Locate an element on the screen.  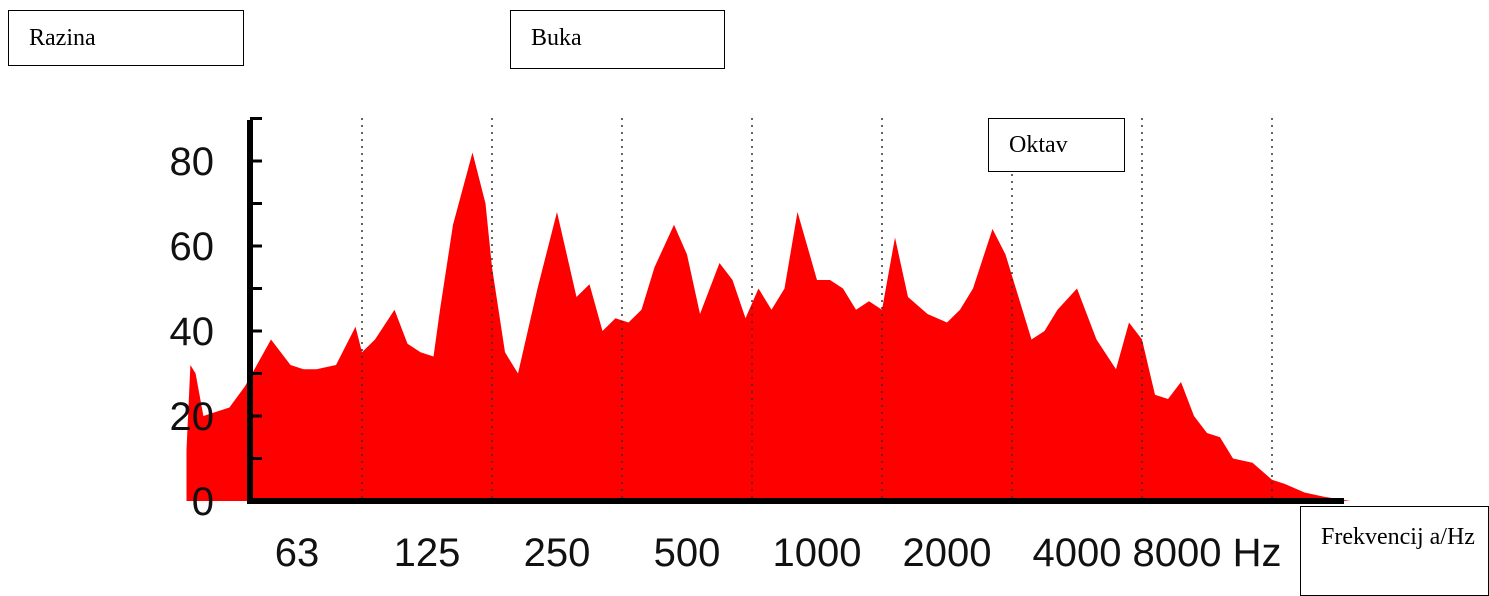
oktav-label: Oktav is located at coordinates (1038, 145).